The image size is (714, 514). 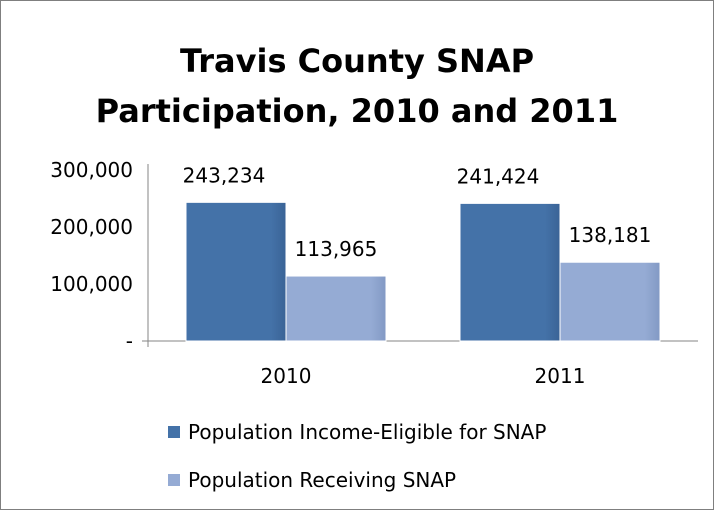 What do you see at coordinates (322, 480) in the screenshot?
I see `legend-label-receiving: Population Receiving SNAP` at bounding box center [322, 480].